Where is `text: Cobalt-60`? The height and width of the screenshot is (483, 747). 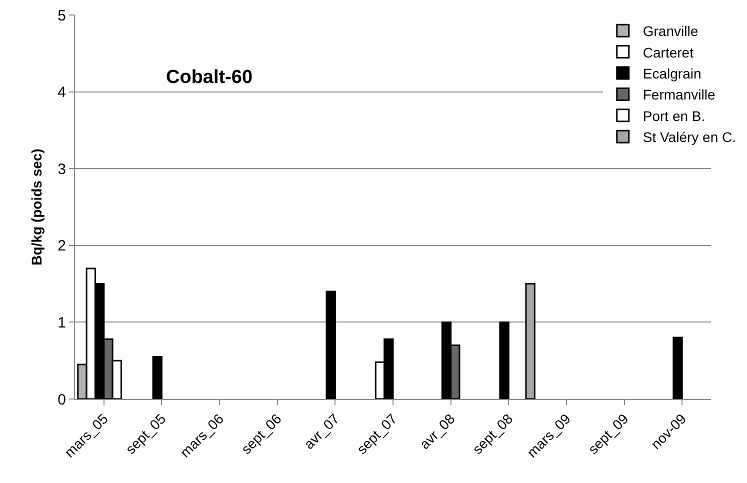 text: Cobalt-60 is located at coordinates (209, 77).